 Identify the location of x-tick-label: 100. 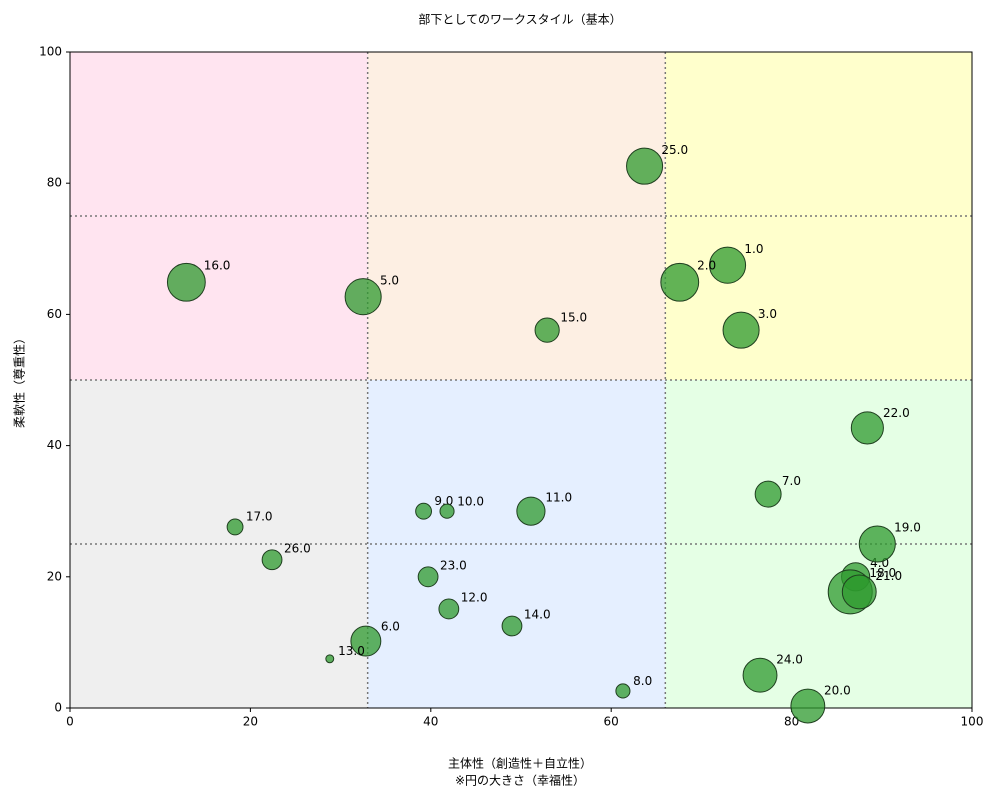
(972, 722).